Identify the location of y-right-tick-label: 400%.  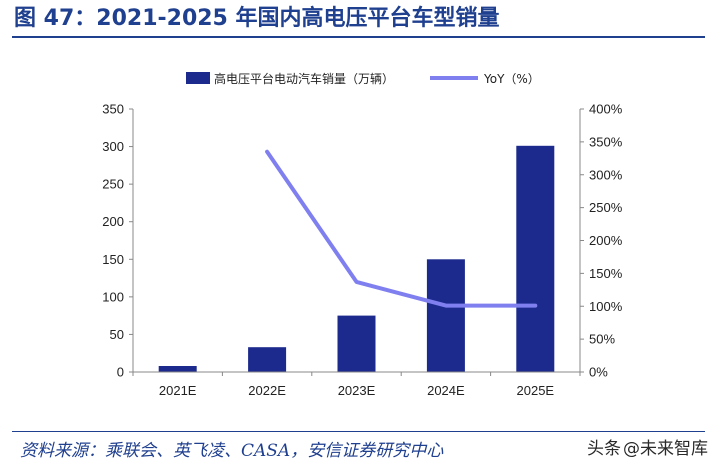
(606, 109).